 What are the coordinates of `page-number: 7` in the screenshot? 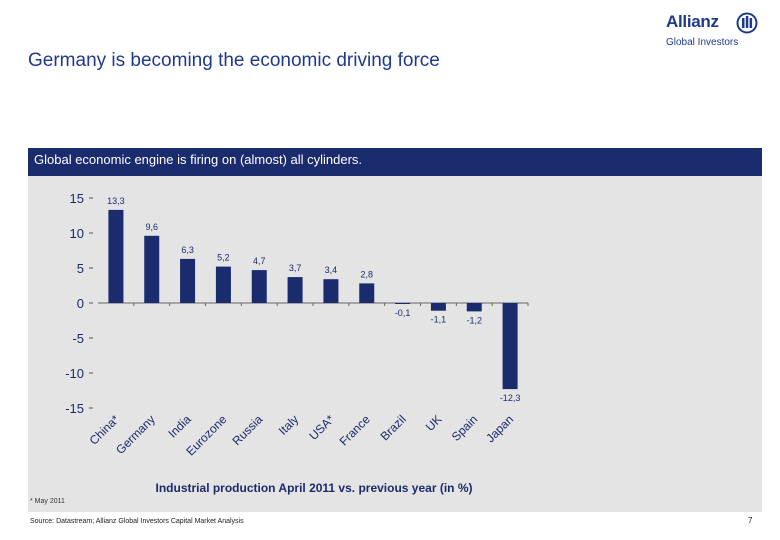 It's located at (750, 520).